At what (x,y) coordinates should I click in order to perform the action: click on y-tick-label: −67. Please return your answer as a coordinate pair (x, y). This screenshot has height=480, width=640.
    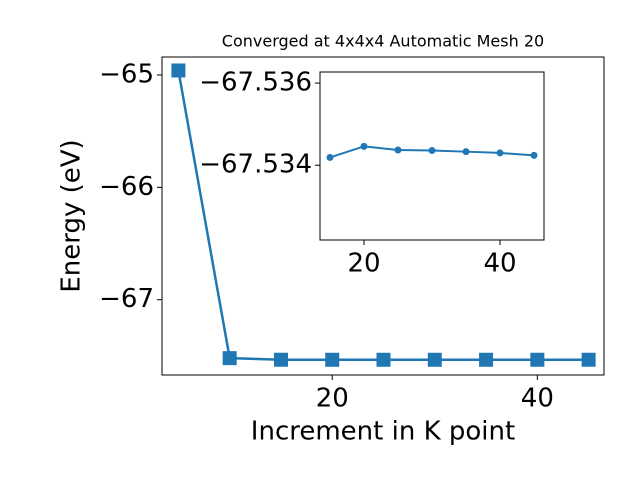
    Looking at the image, I should click on (126, 299).